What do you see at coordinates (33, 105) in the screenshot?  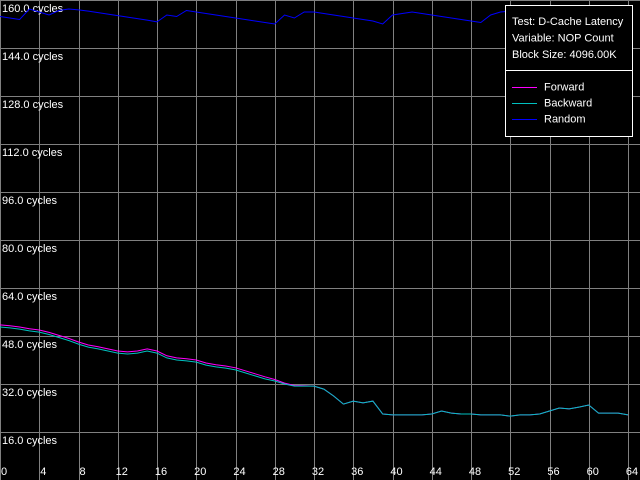 I see `y-tick-label: 128.0 cycles` at bounding box center [33, 105].